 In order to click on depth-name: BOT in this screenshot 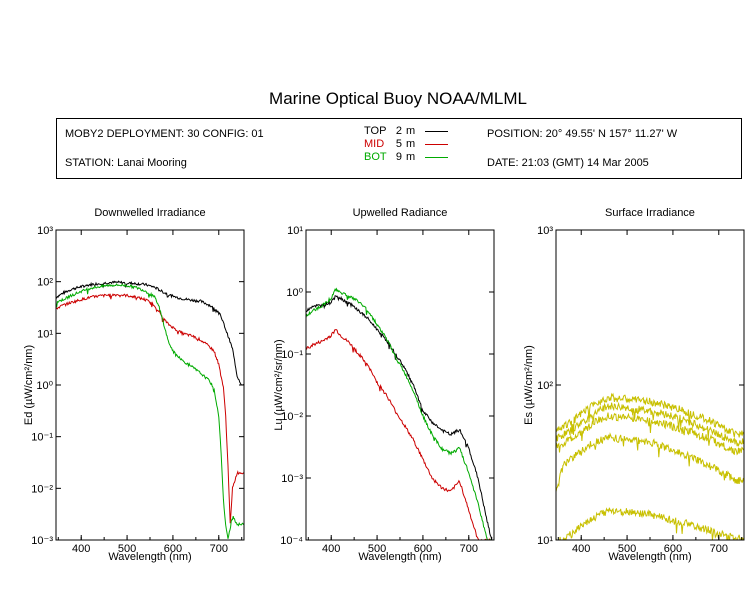, I will do `click(375, 157)`.